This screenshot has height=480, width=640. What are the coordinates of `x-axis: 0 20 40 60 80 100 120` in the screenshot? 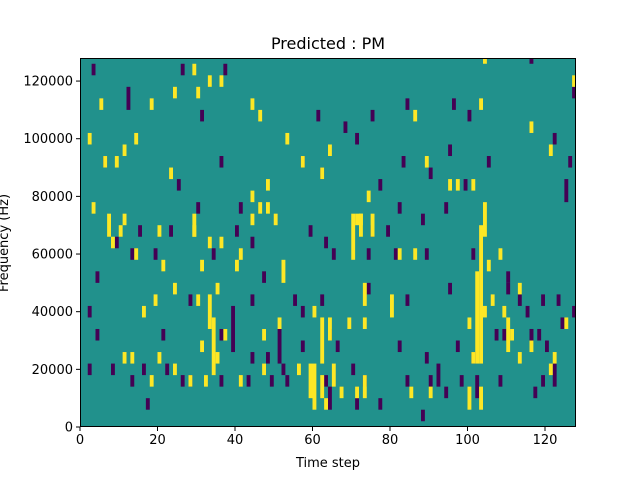 It's located at (316, 437).